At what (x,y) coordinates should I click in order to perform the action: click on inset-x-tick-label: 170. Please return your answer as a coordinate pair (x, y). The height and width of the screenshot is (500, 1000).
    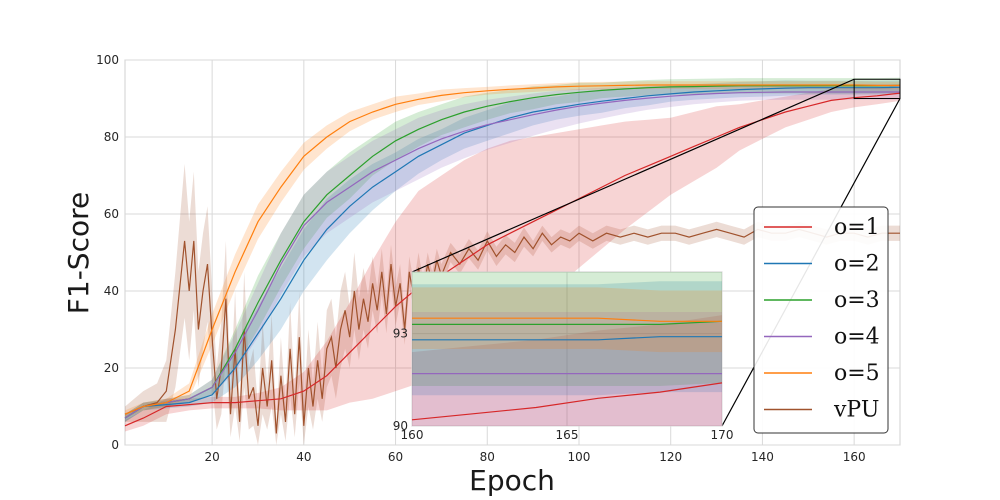
    Looking at the image, I should click on (722, 435).